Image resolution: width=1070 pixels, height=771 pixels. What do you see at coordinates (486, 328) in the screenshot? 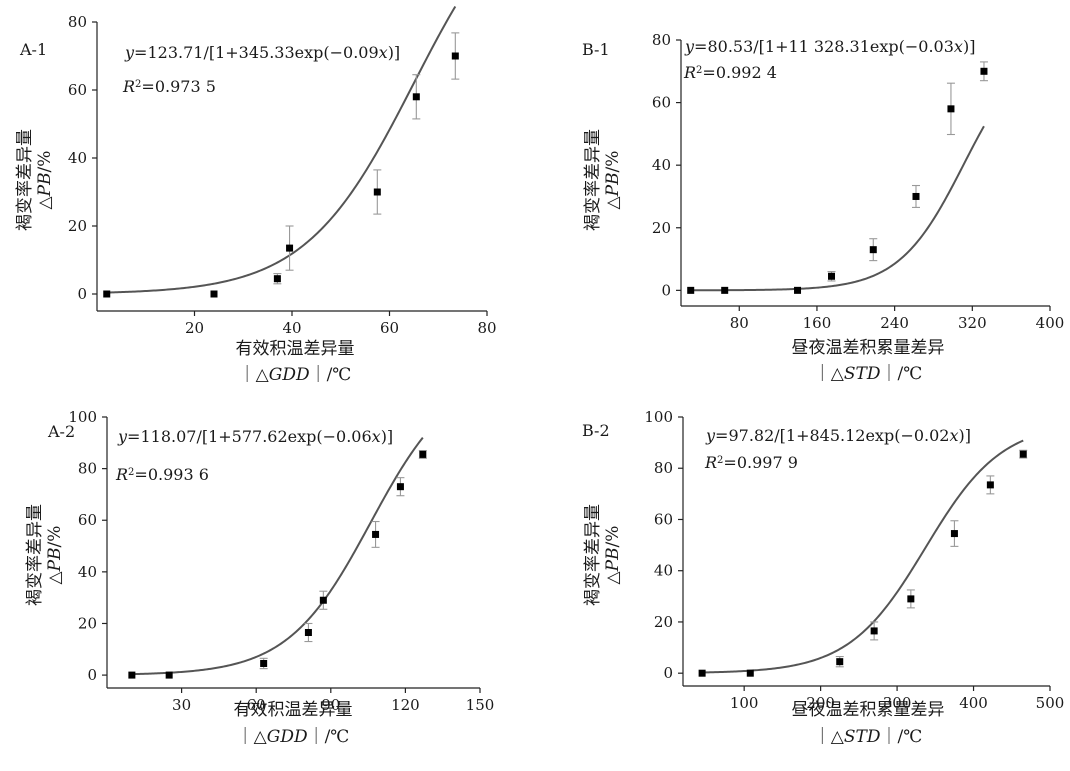
I see `x-tick-label: 80` at bounding box center [486, 328].